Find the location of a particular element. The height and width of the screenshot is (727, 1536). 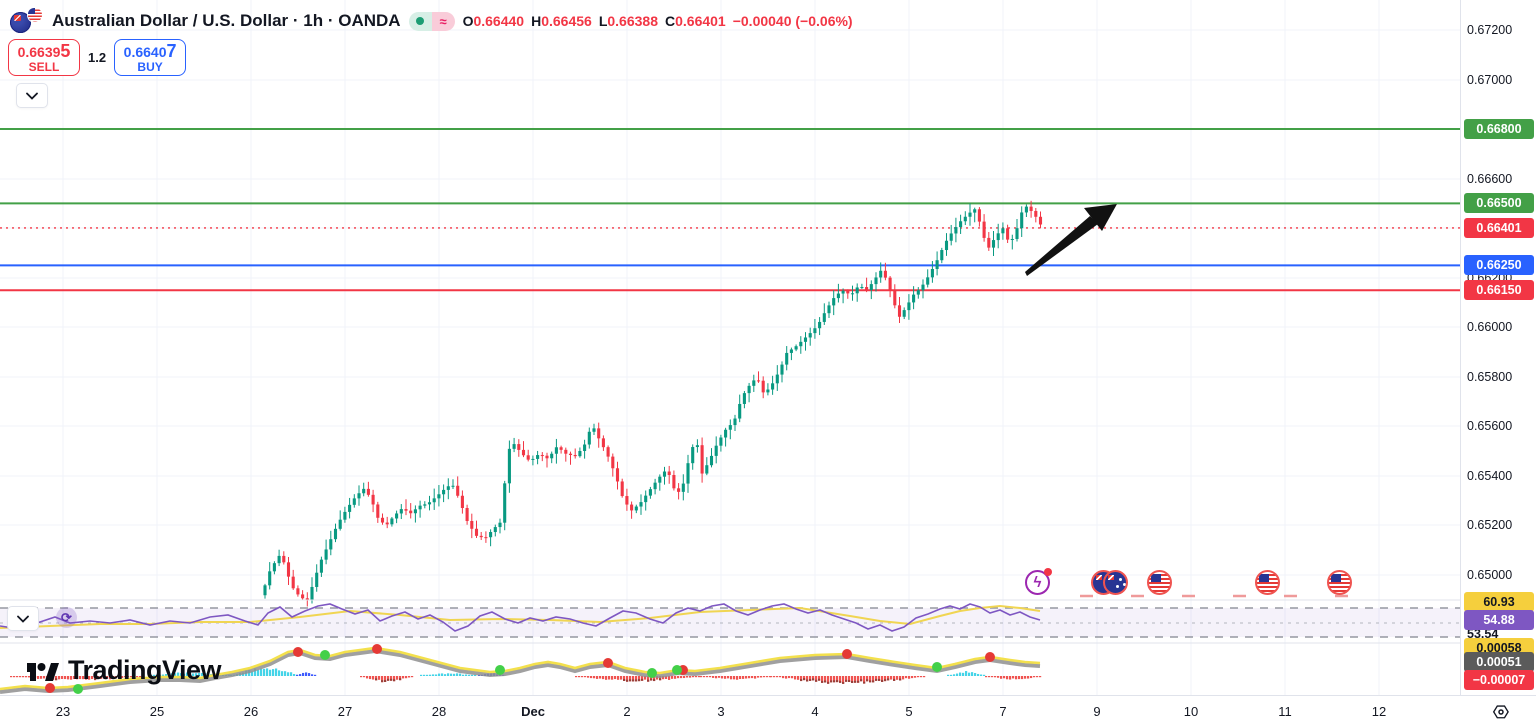

delayed-data-icon: ≈ is located at coordinates (443, 21).